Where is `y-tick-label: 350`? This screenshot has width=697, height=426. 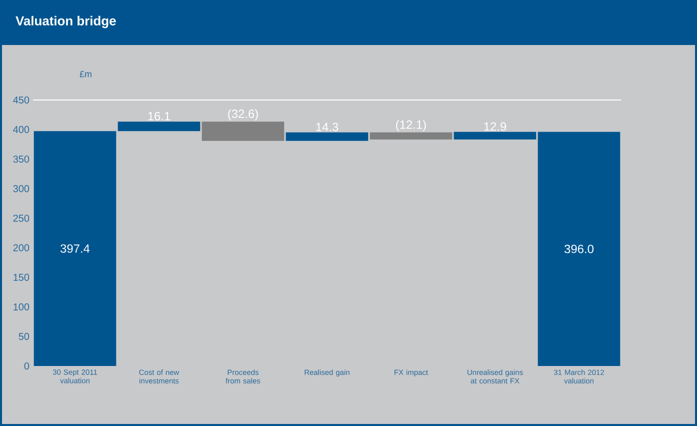 y-tick-label: 350 is located at coordinates (21, 159).